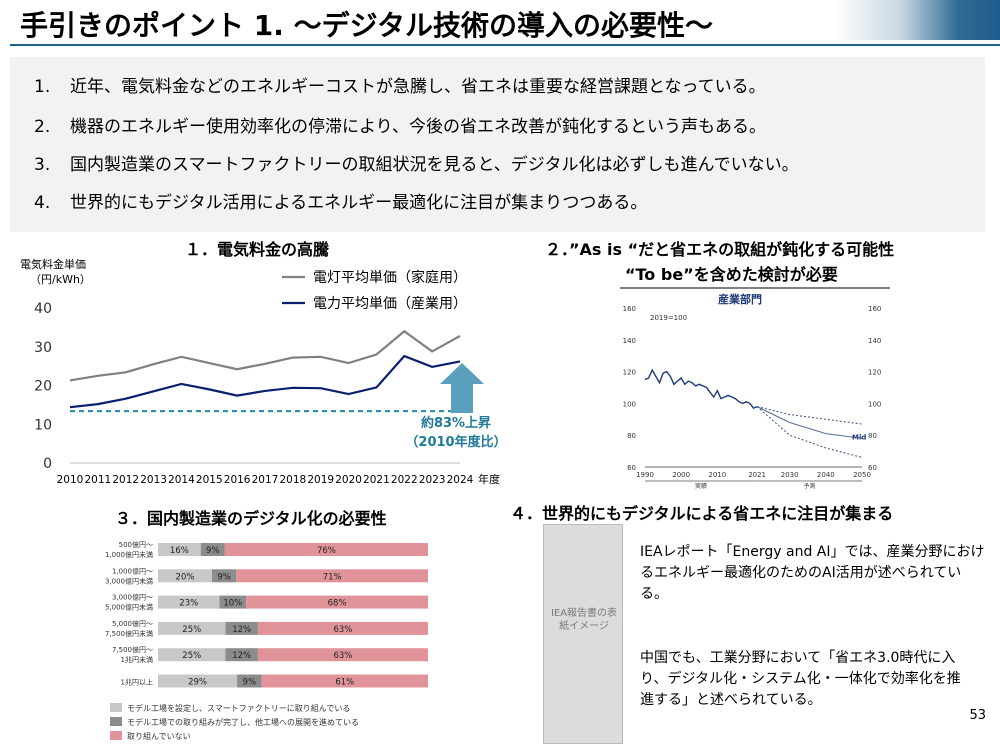 The image size is (1000, 750). I want to click on bar-value-label: 71%, so click(332, 577).